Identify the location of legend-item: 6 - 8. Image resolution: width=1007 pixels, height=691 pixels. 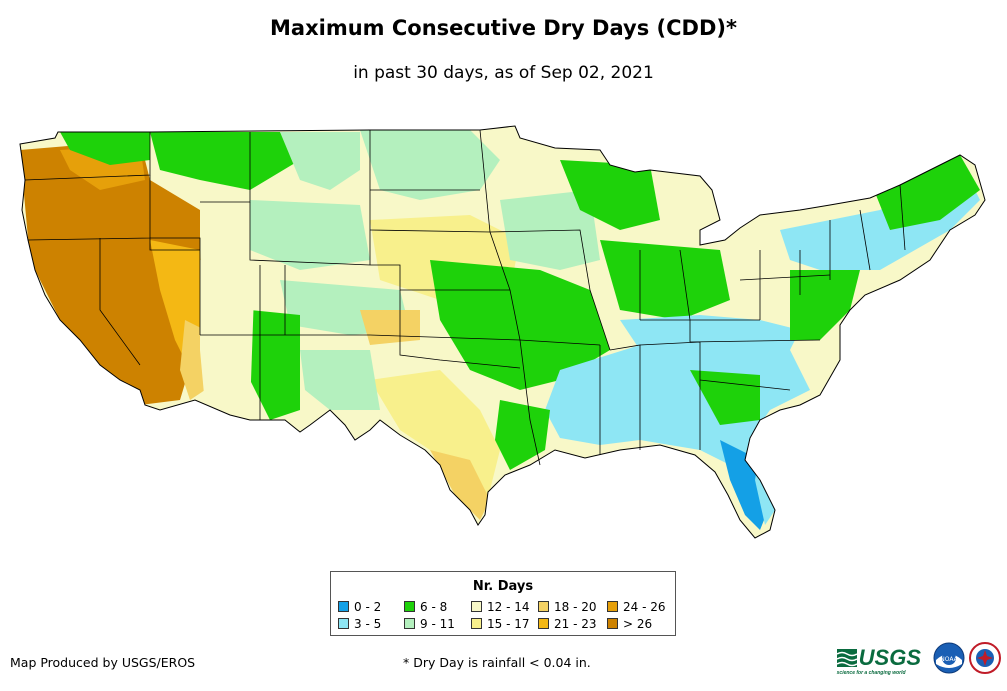
(425, 607).